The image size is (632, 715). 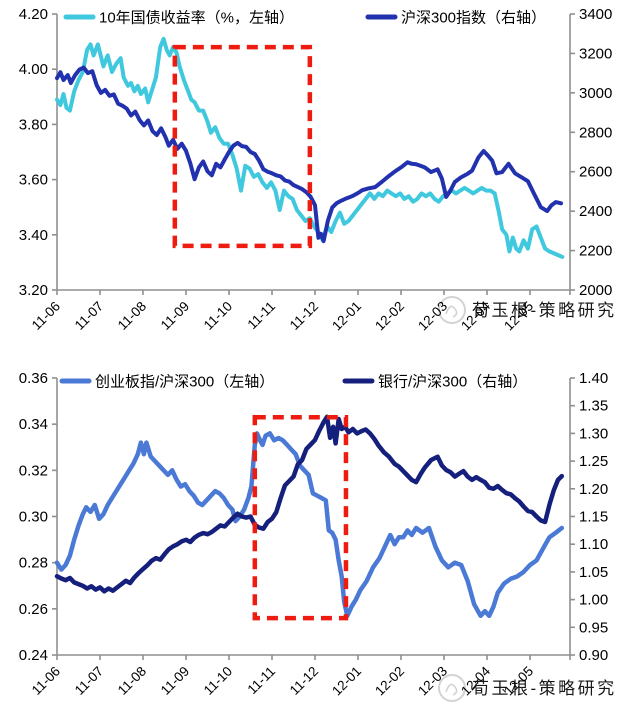 I want to click on left-tick-label: 3.60, so click(x=33, y=180).